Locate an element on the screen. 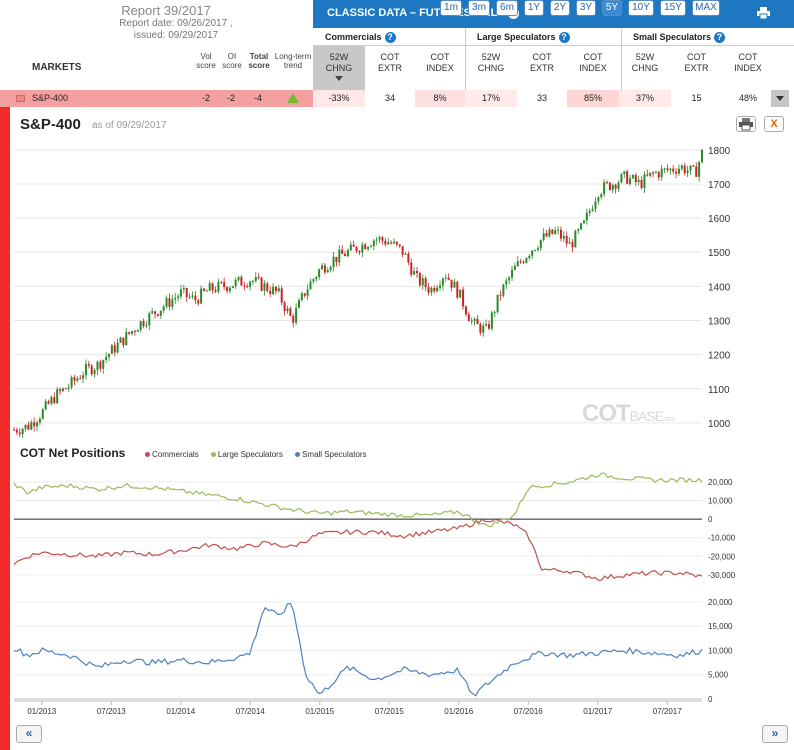 Image resolution: width=794 pixels, height=750 pixels. legend-commercials: Commercials is located at coordinates (172, 454).